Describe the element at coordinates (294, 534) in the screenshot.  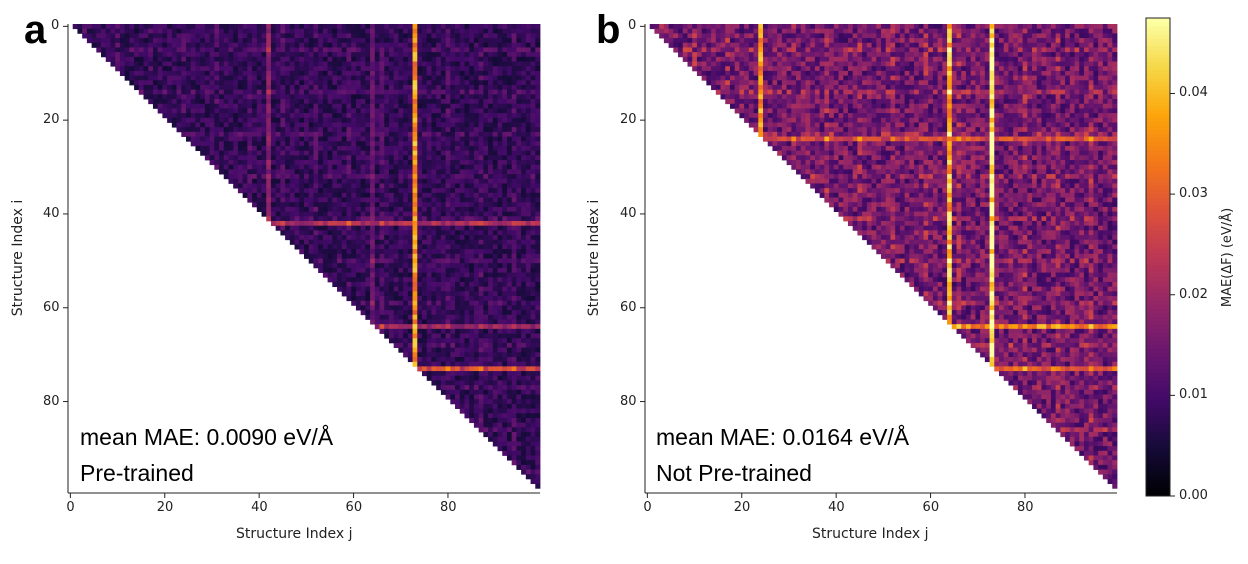
I see `x-axis-title-a: Structure Index j` at that location.